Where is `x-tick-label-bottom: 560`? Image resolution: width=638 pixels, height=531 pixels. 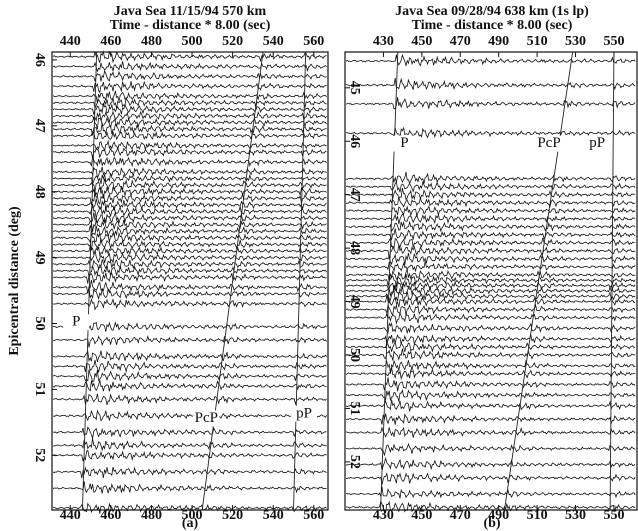
x-tick-label-bottom: 560 is located at coordinates (313, 515).